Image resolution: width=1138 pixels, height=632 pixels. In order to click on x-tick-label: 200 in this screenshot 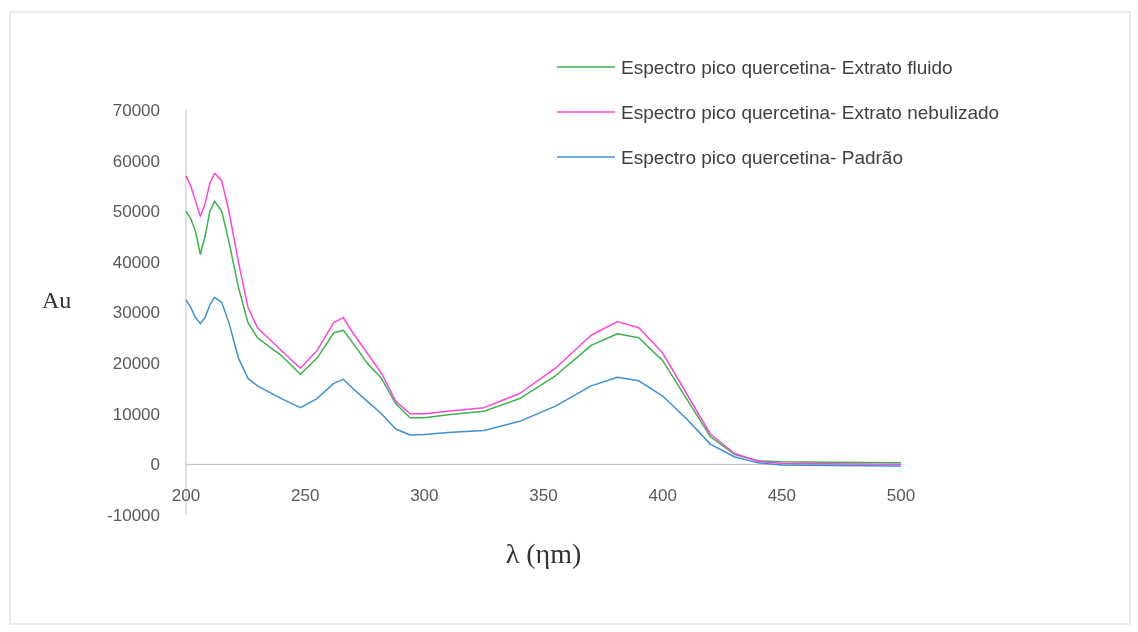, I will do `click(186, 496)`.